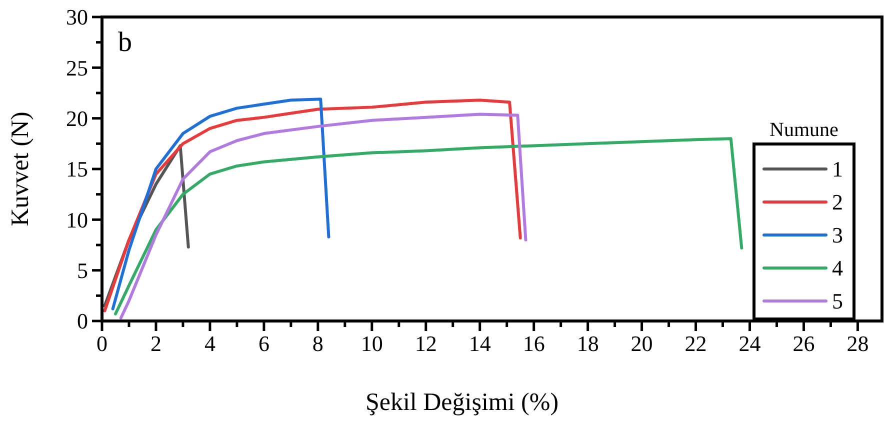 The height and width of the screenshot is (423, 885). Describe the element at coordinates (837, 268) in the screenshot. I see `legend-label: 4` at that location.